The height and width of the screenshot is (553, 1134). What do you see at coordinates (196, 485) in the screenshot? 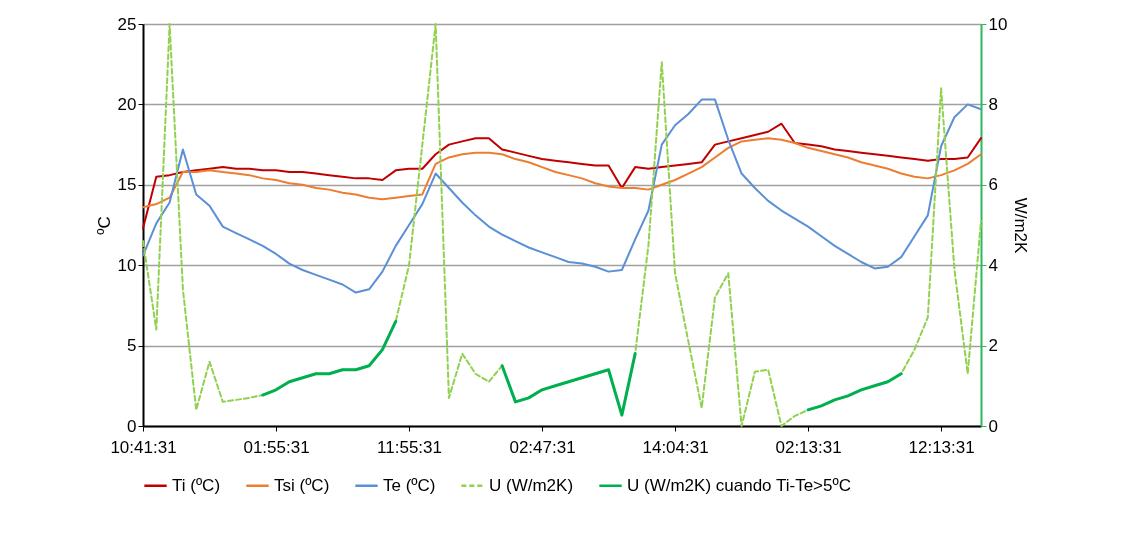
I see `legend-label: Ti (ºC)` at bounding box center [196, 485].